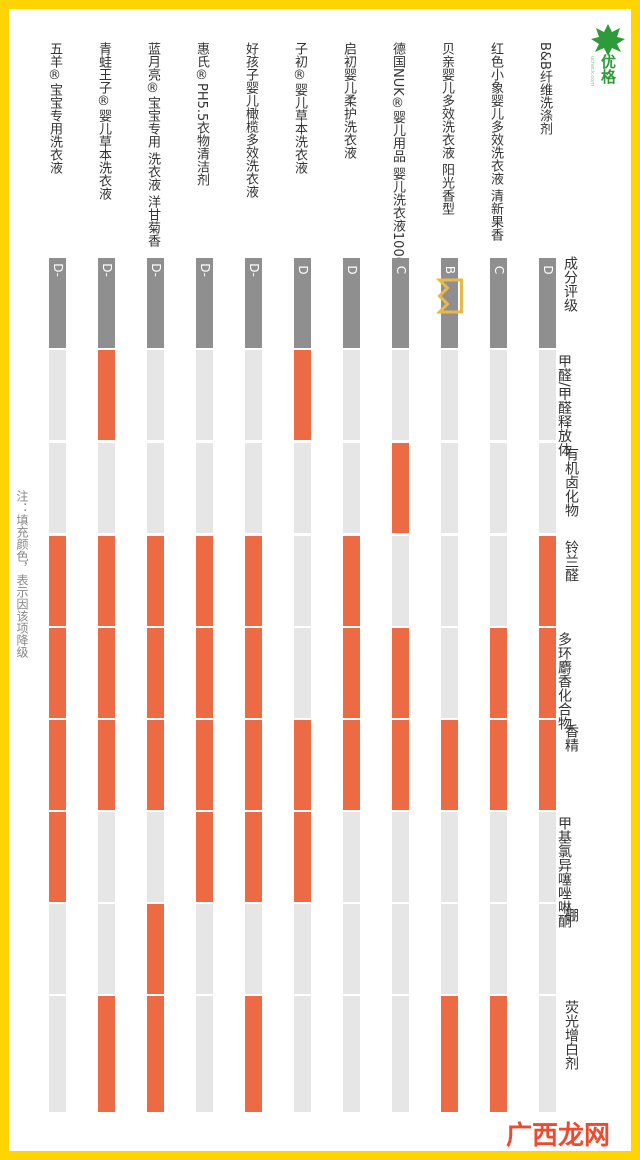 The width and height of the screenshot is (640, 1160). Describe the element at coordinates (103, 121) in the screenshot. I see `row-label: 青蛙王子®婴儿草本洗衣液` at that location.